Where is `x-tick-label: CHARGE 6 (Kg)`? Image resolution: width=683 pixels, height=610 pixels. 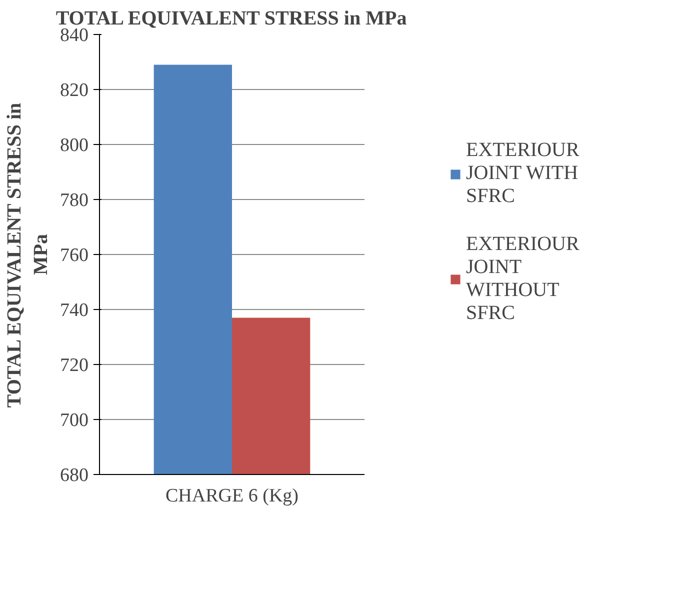
x-tick-label: CHARGE 6 (Kg) is located at coordinates (232, 496).